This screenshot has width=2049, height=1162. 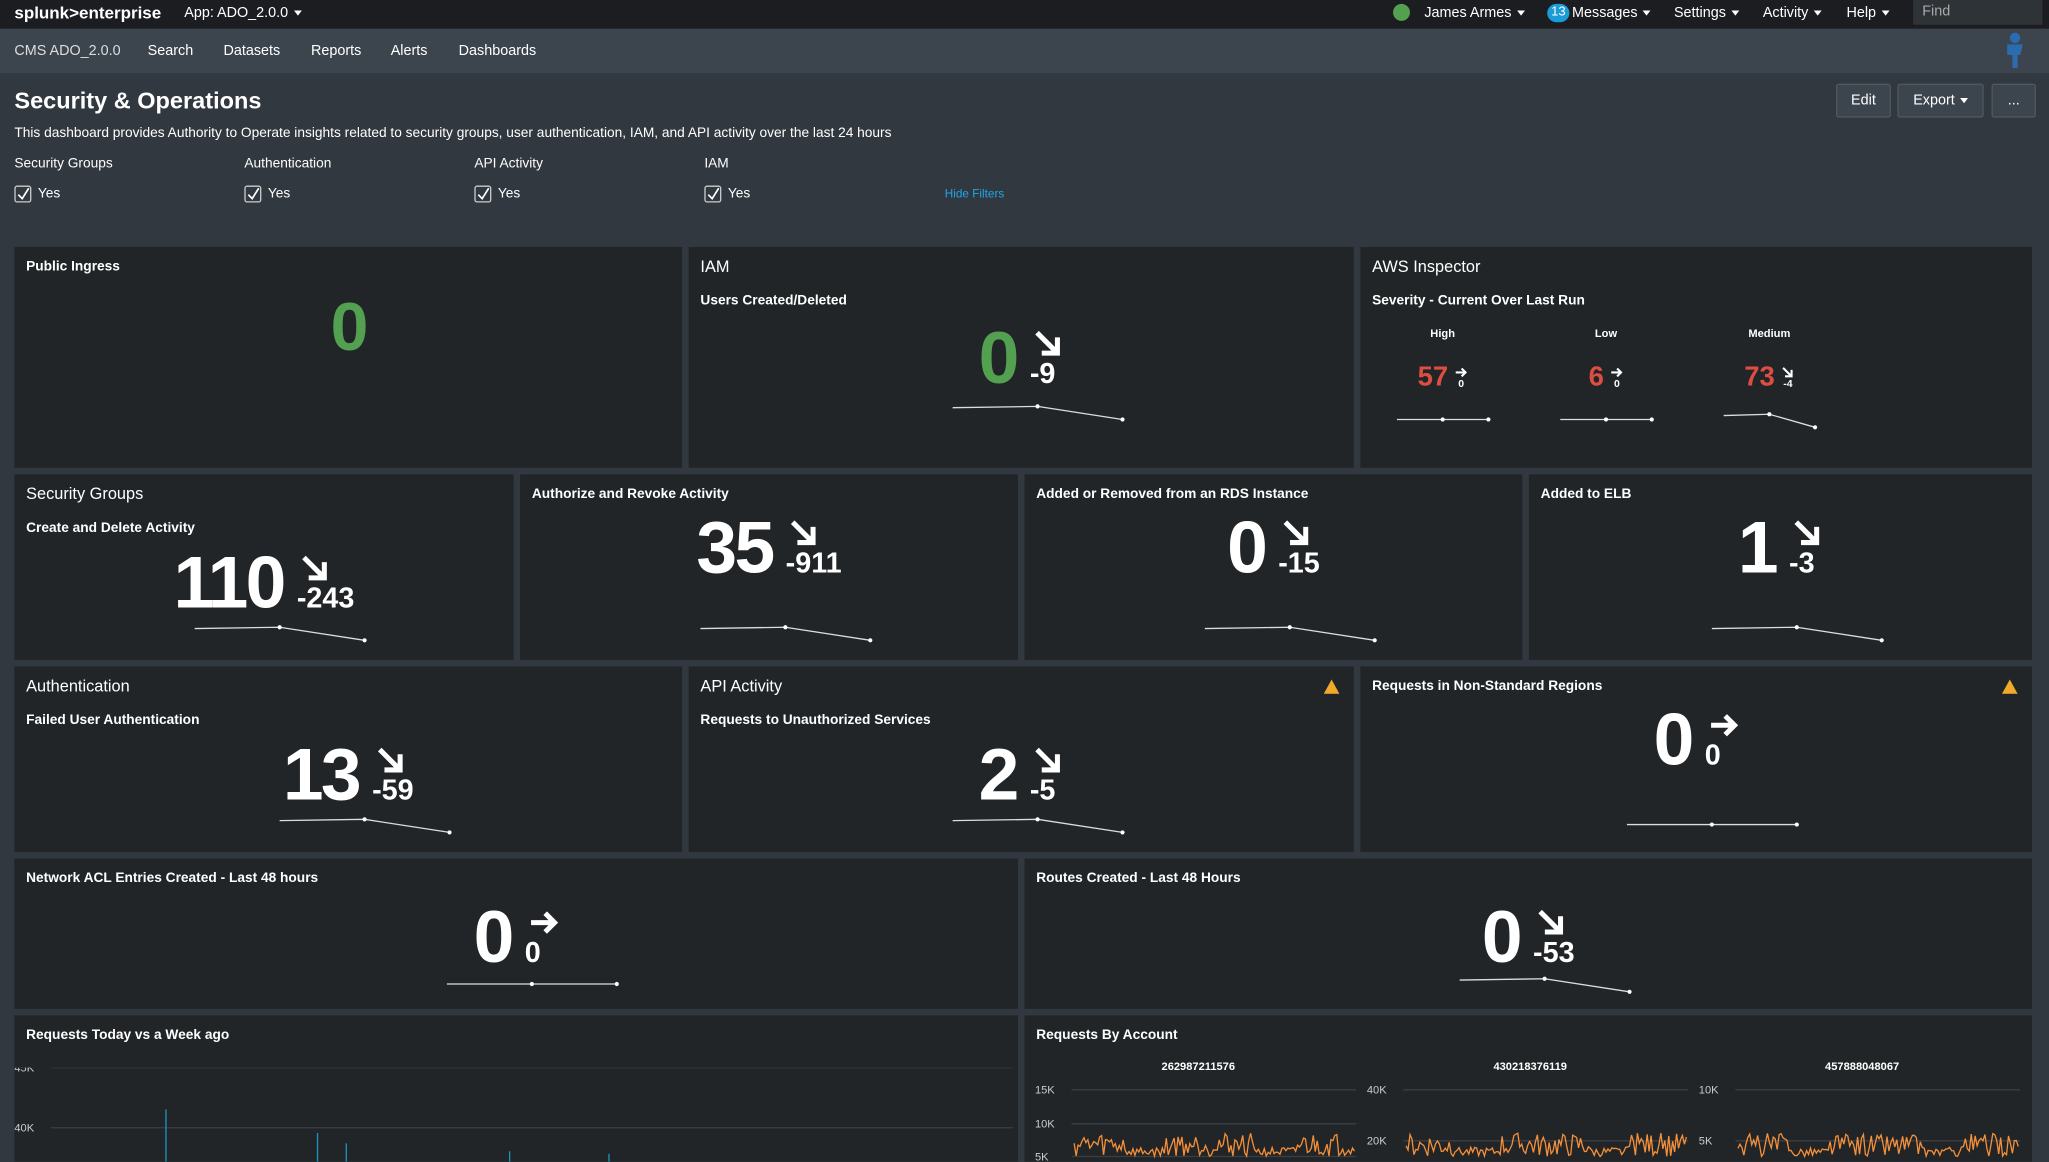 What do you see at coordinates (336, 51) in the screenshot?
I see `nav-link: Reports` at bounding box center [336, 51].